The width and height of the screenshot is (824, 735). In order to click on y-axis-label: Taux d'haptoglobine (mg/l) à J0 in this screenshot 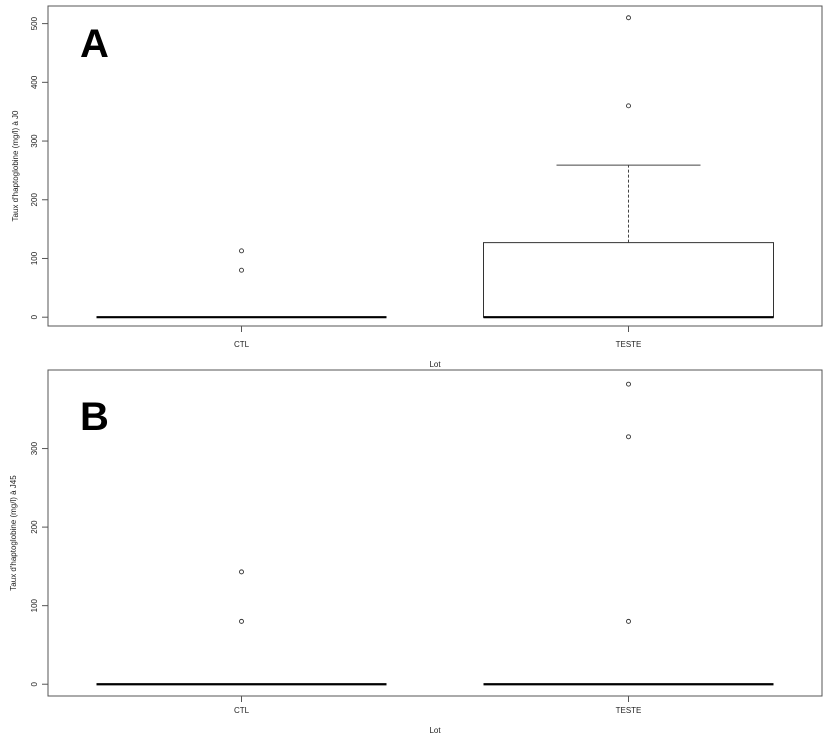, I will do `click(15, 165)`.